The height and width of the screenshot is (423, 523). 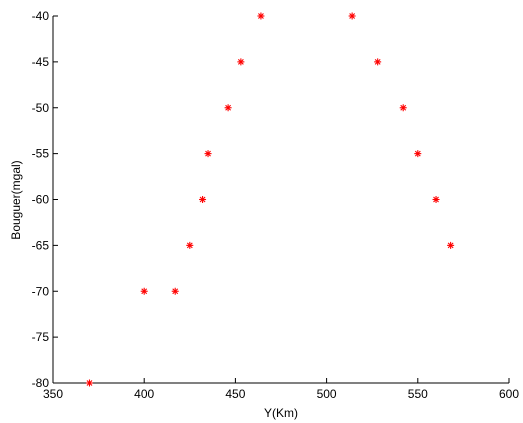 What do you see at coordinates (418, 394) in the screenshot?
I see `x-tick-label: 550` at bounding box center [418, 394].